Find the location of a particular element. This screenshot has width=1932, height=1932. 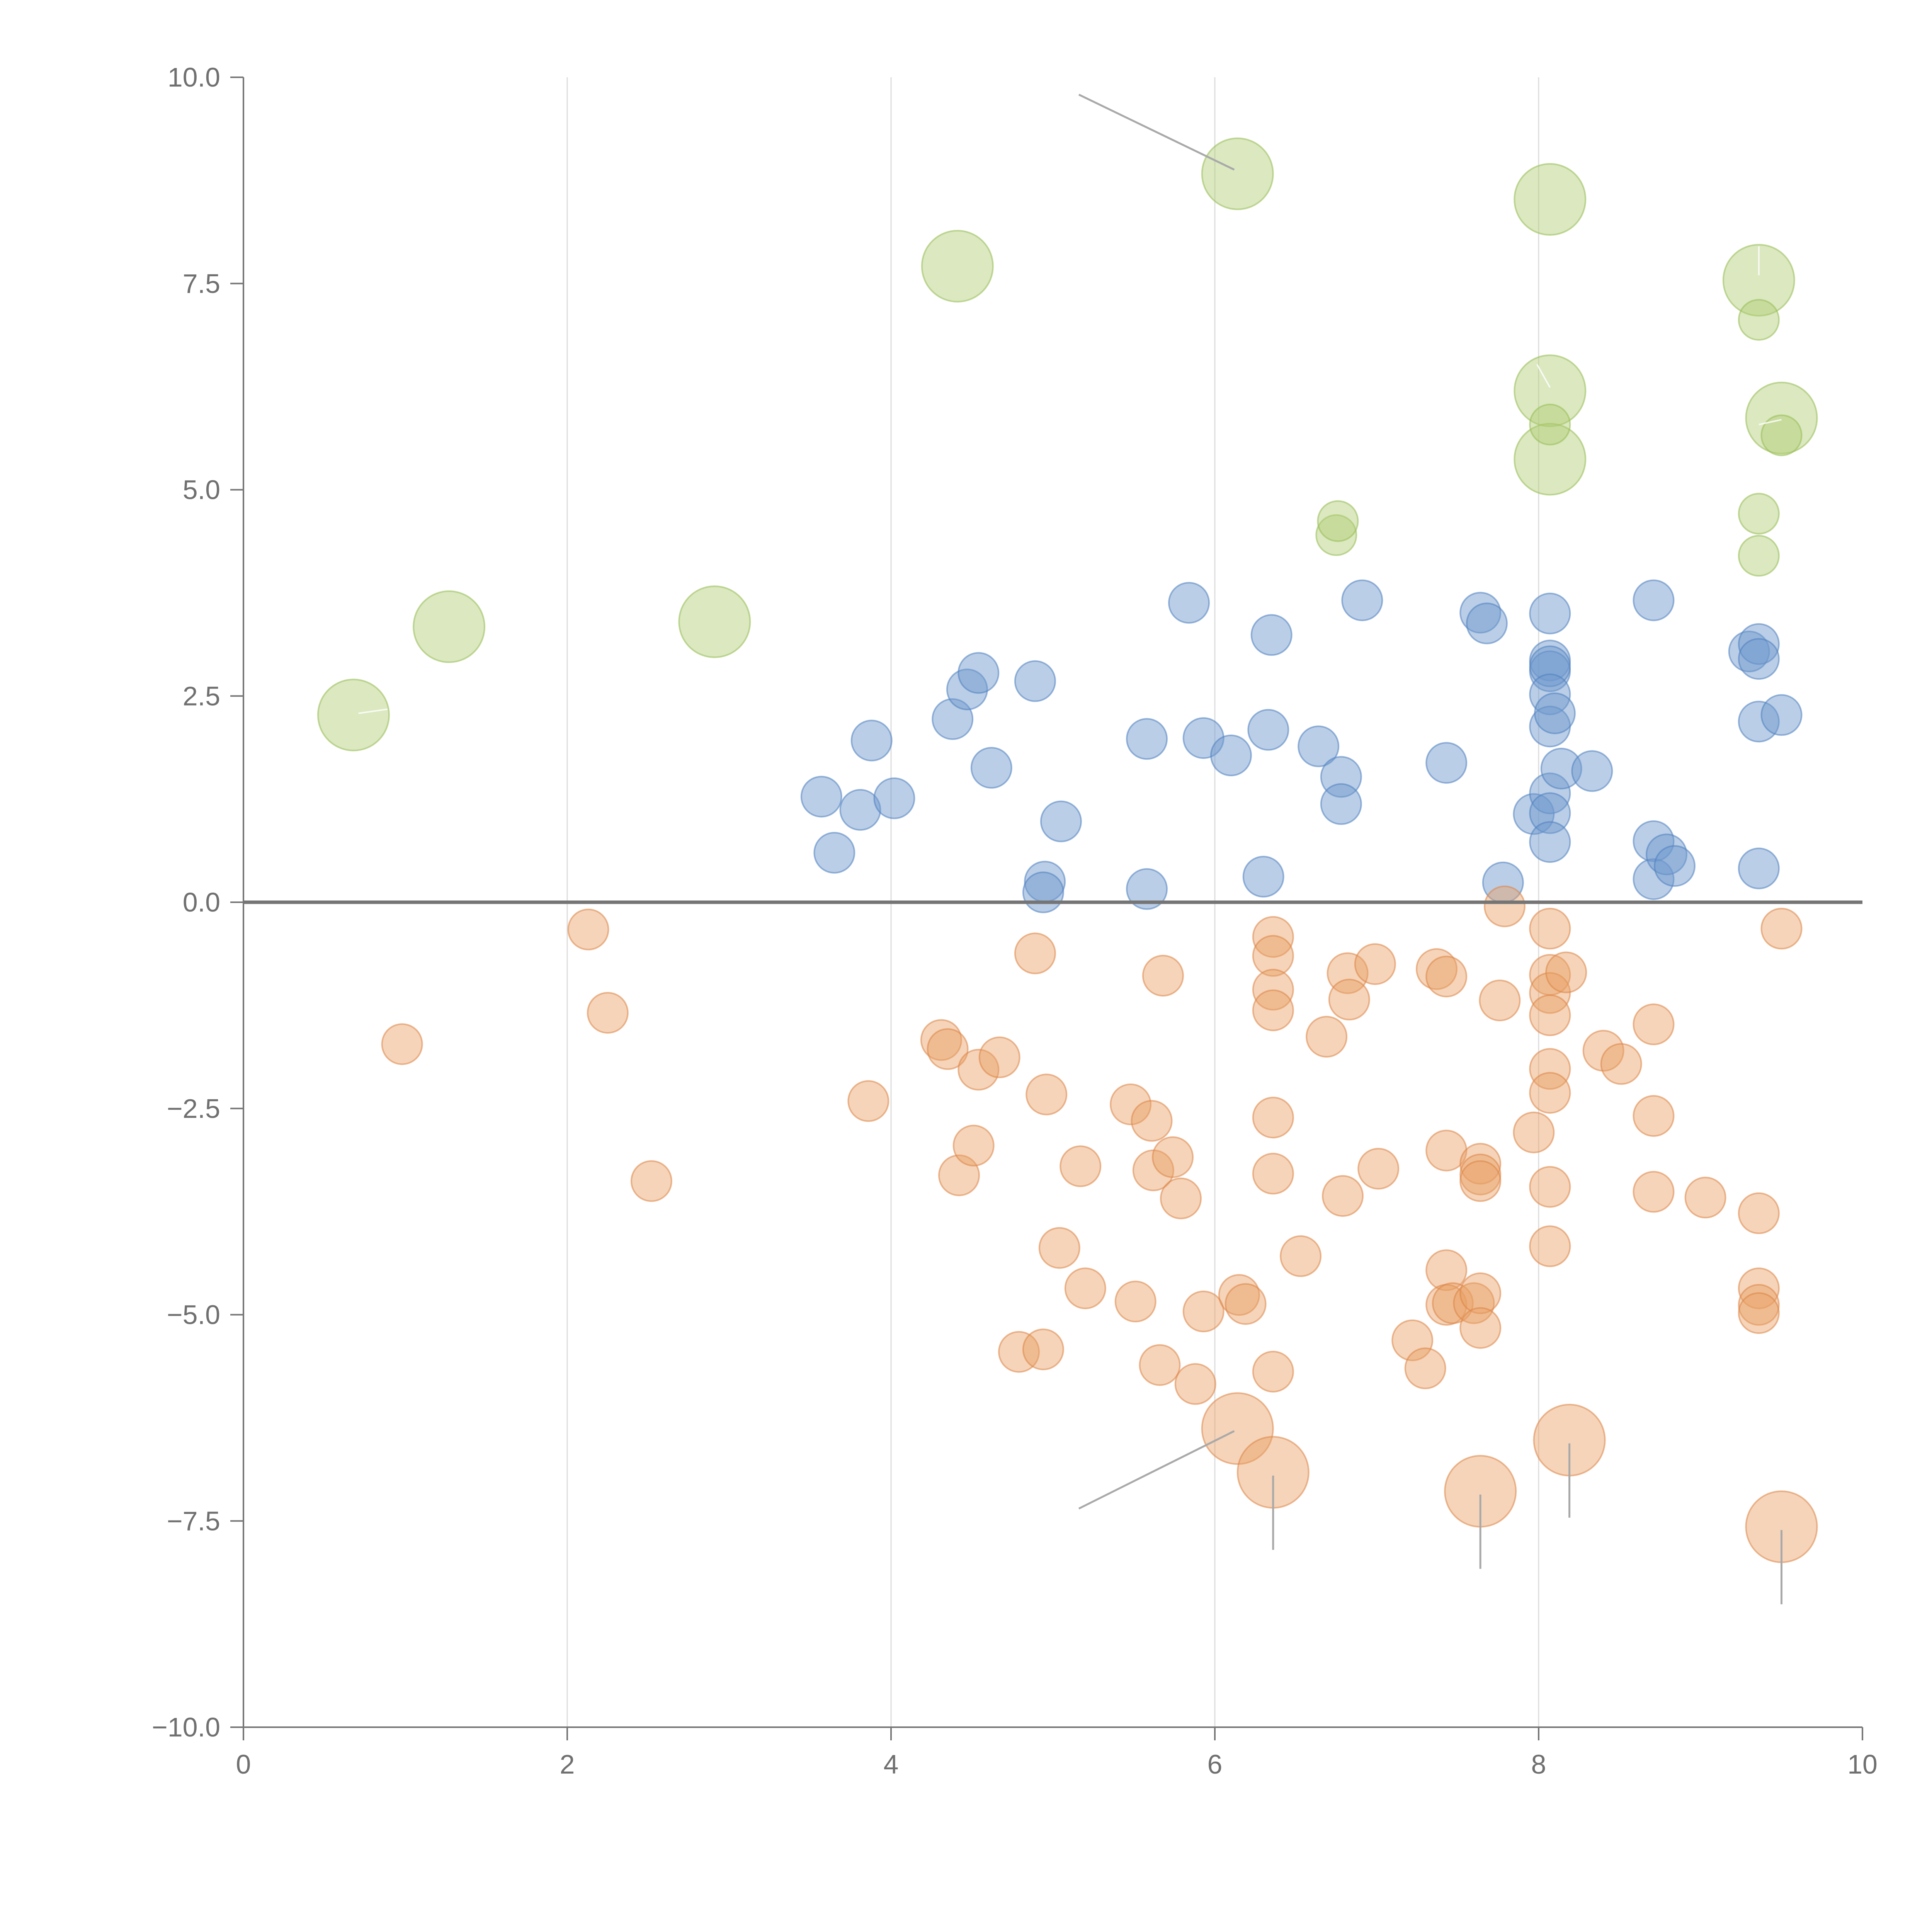

y-tick-label: −10.0 is located at coordinates (186, 1727).